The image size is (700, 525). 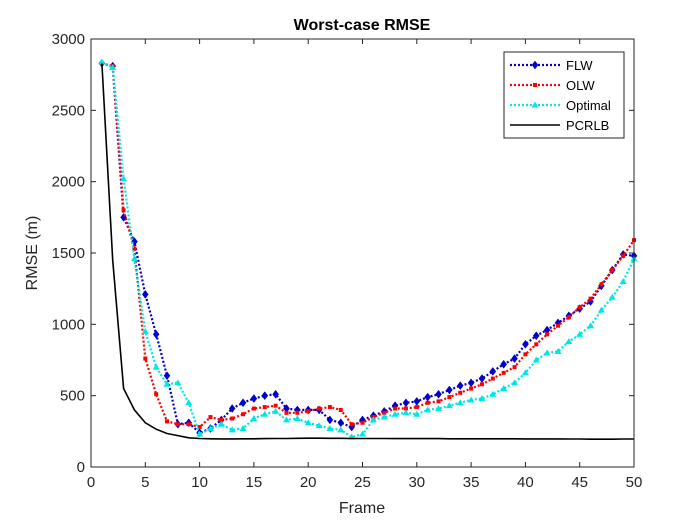 I want to click on x-tick-label: 45, so click(x=579, y=482).